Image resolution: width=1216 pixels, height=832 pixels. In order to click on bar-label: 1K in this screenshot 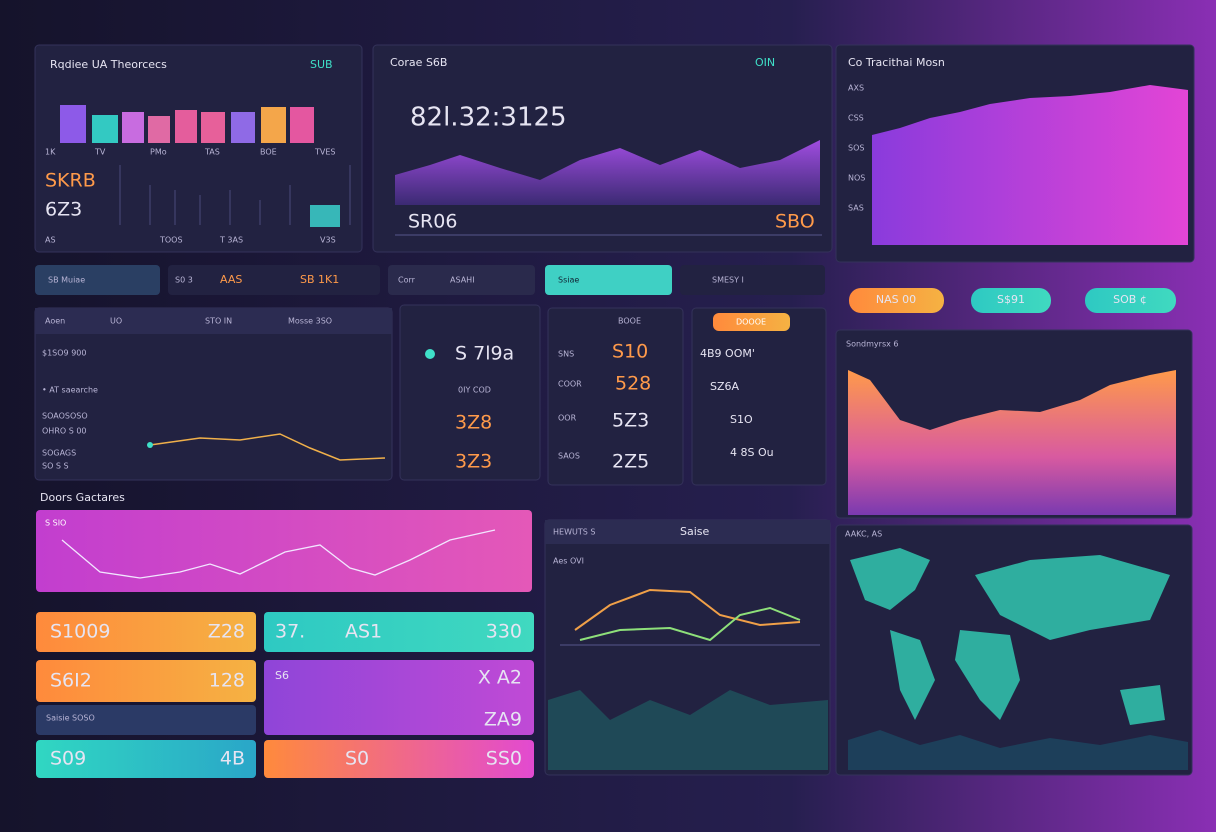, I will do `click(50, 152)`.